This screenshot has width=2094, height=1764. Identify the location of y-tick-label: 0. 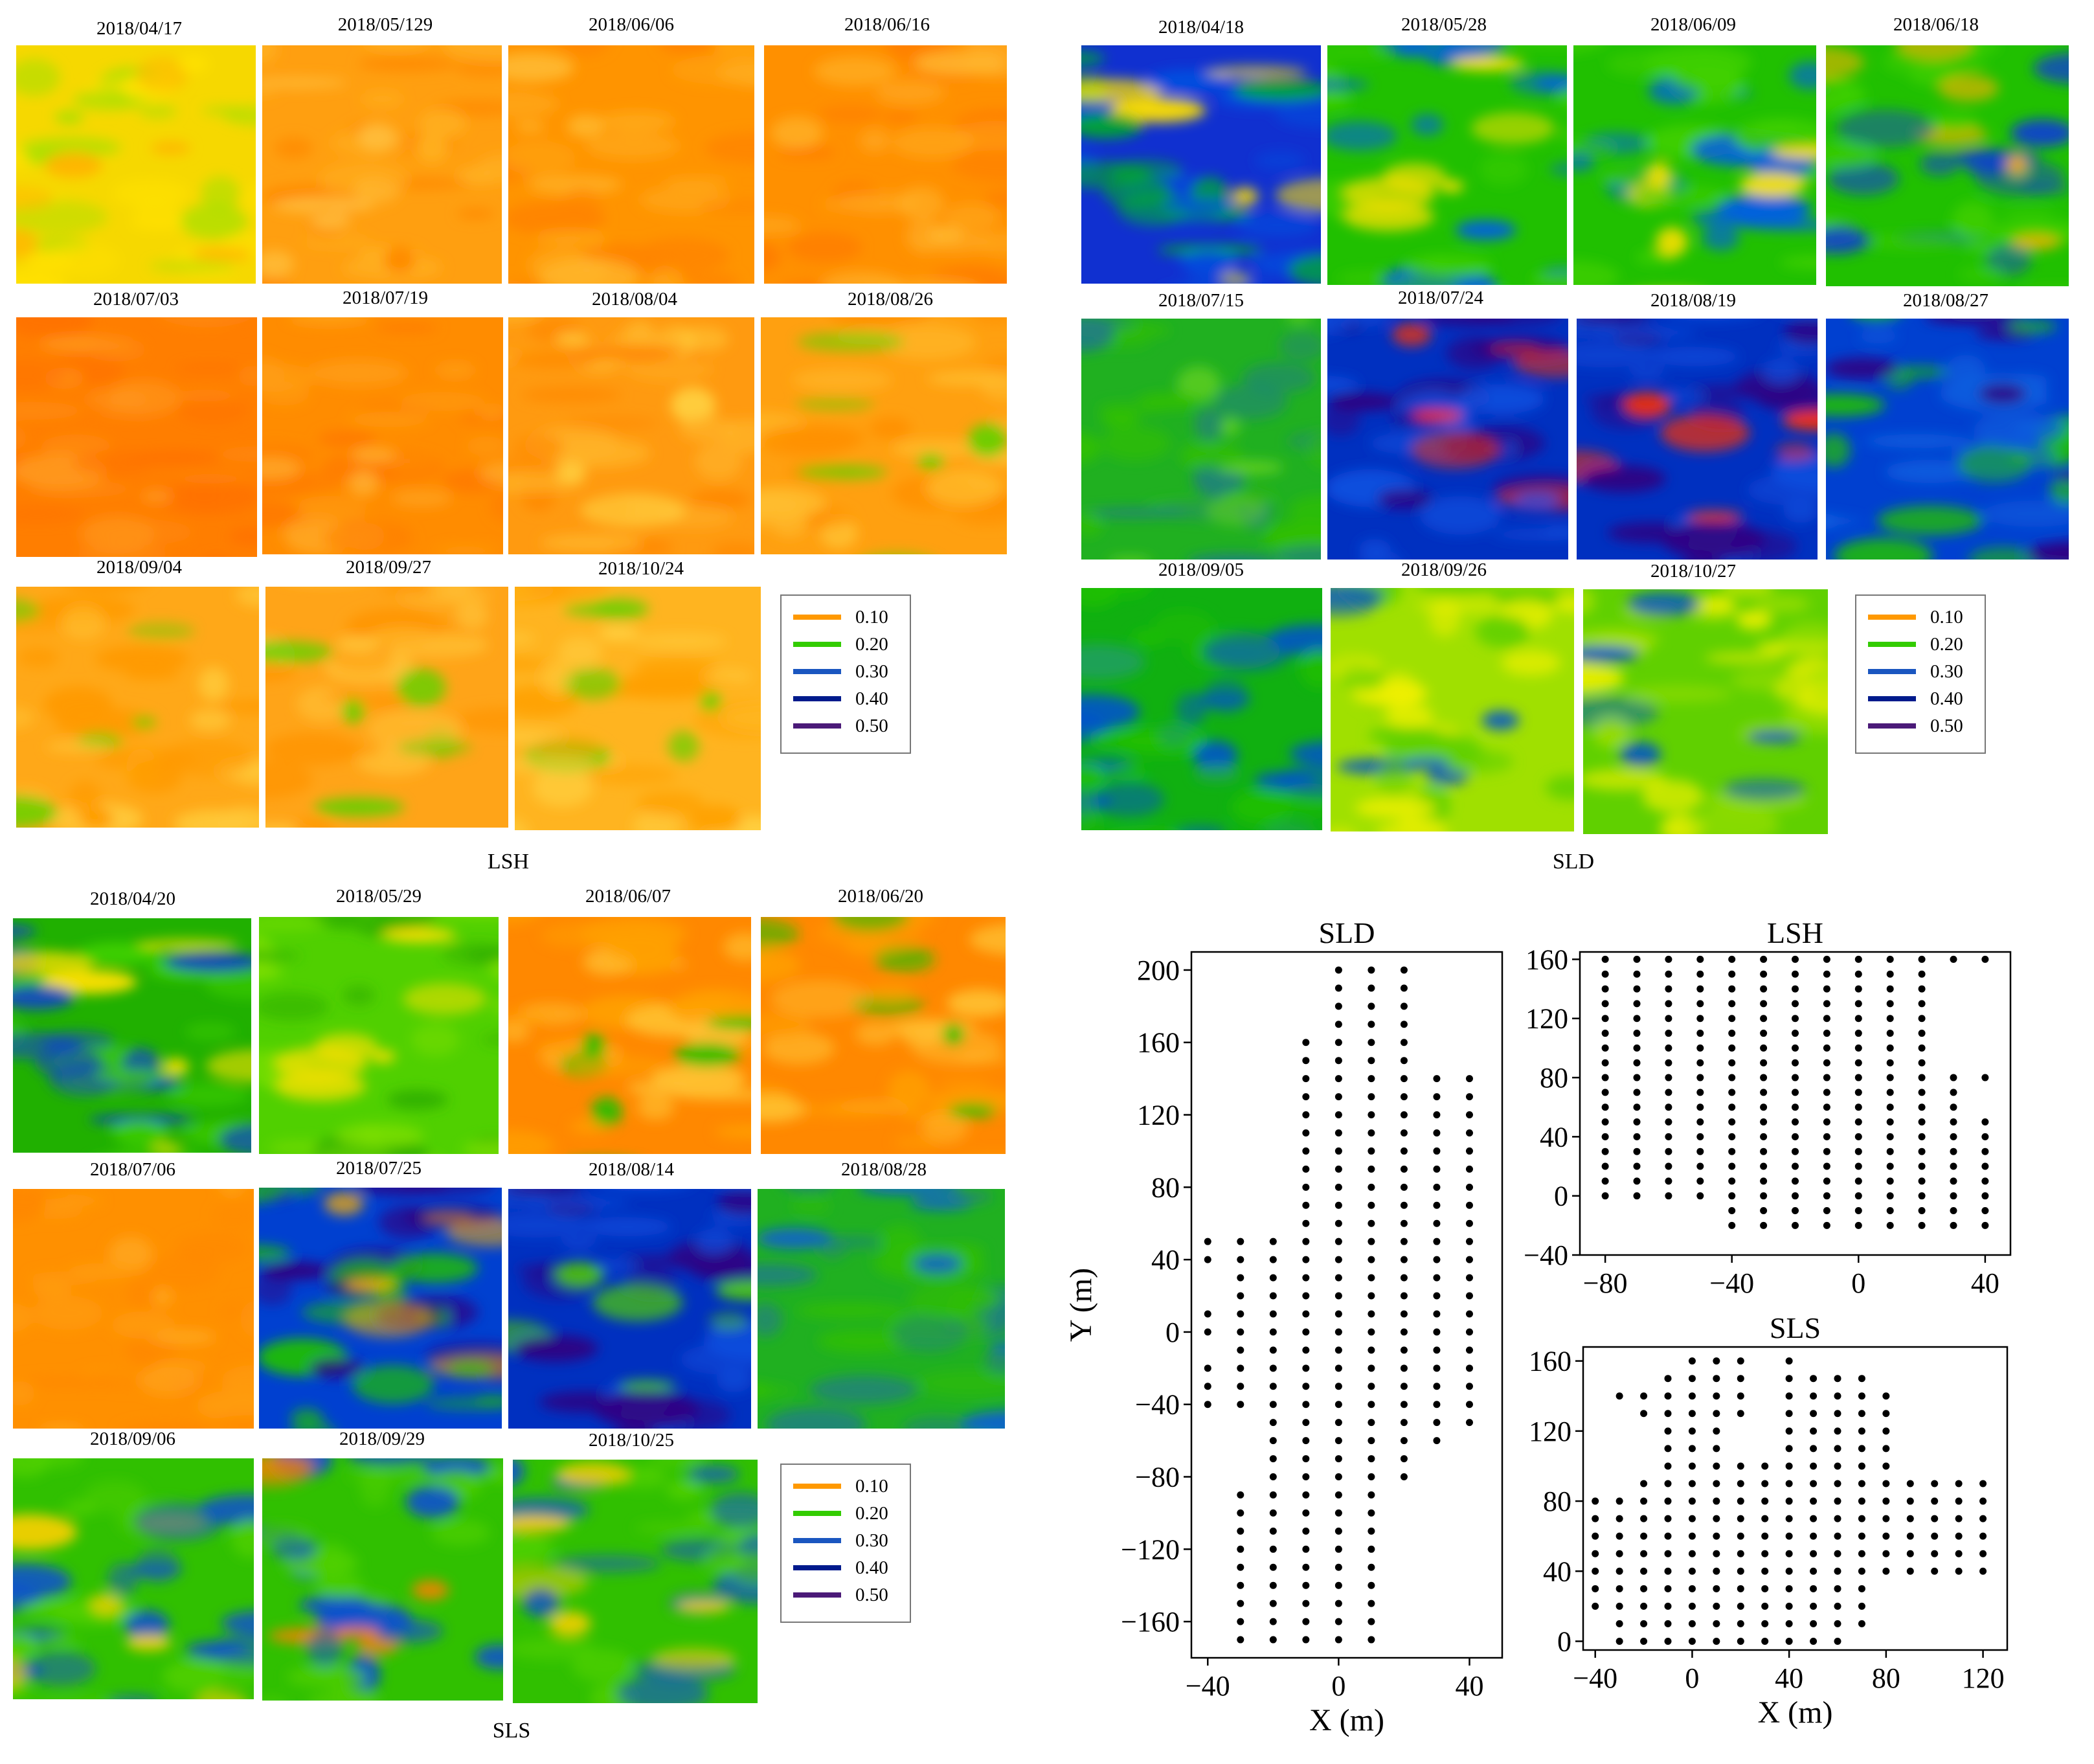
(1172, 1332).